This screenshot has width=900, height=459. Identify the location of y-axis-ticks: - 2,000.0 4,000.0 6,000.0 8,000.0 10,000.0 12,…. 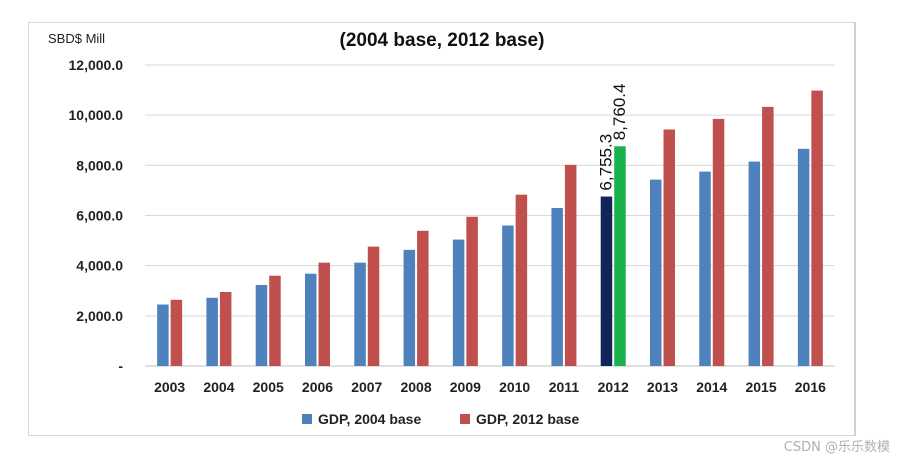
(96, 215).